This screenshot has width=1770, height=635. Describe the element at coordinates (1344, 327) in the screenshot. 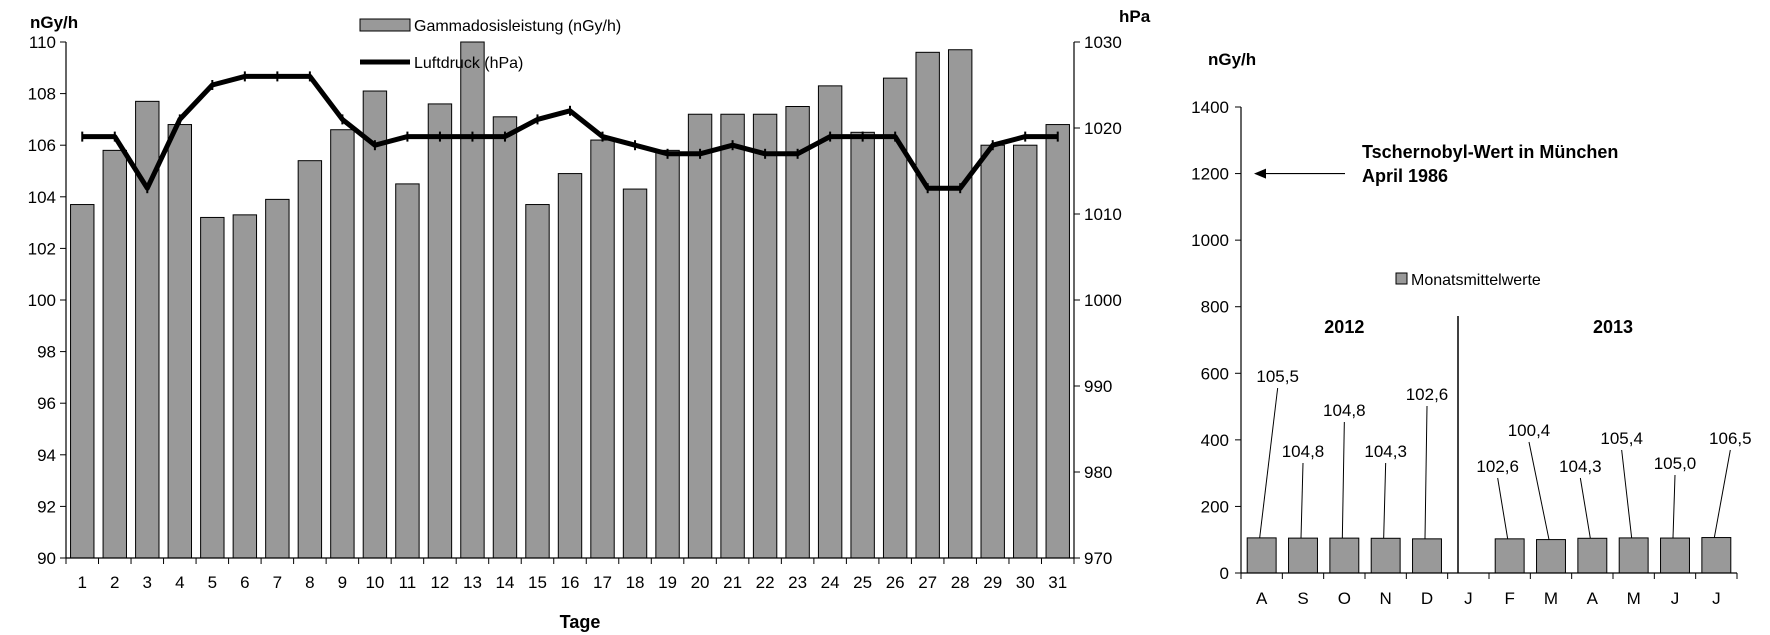

I see `year-label: 2012` at that location.